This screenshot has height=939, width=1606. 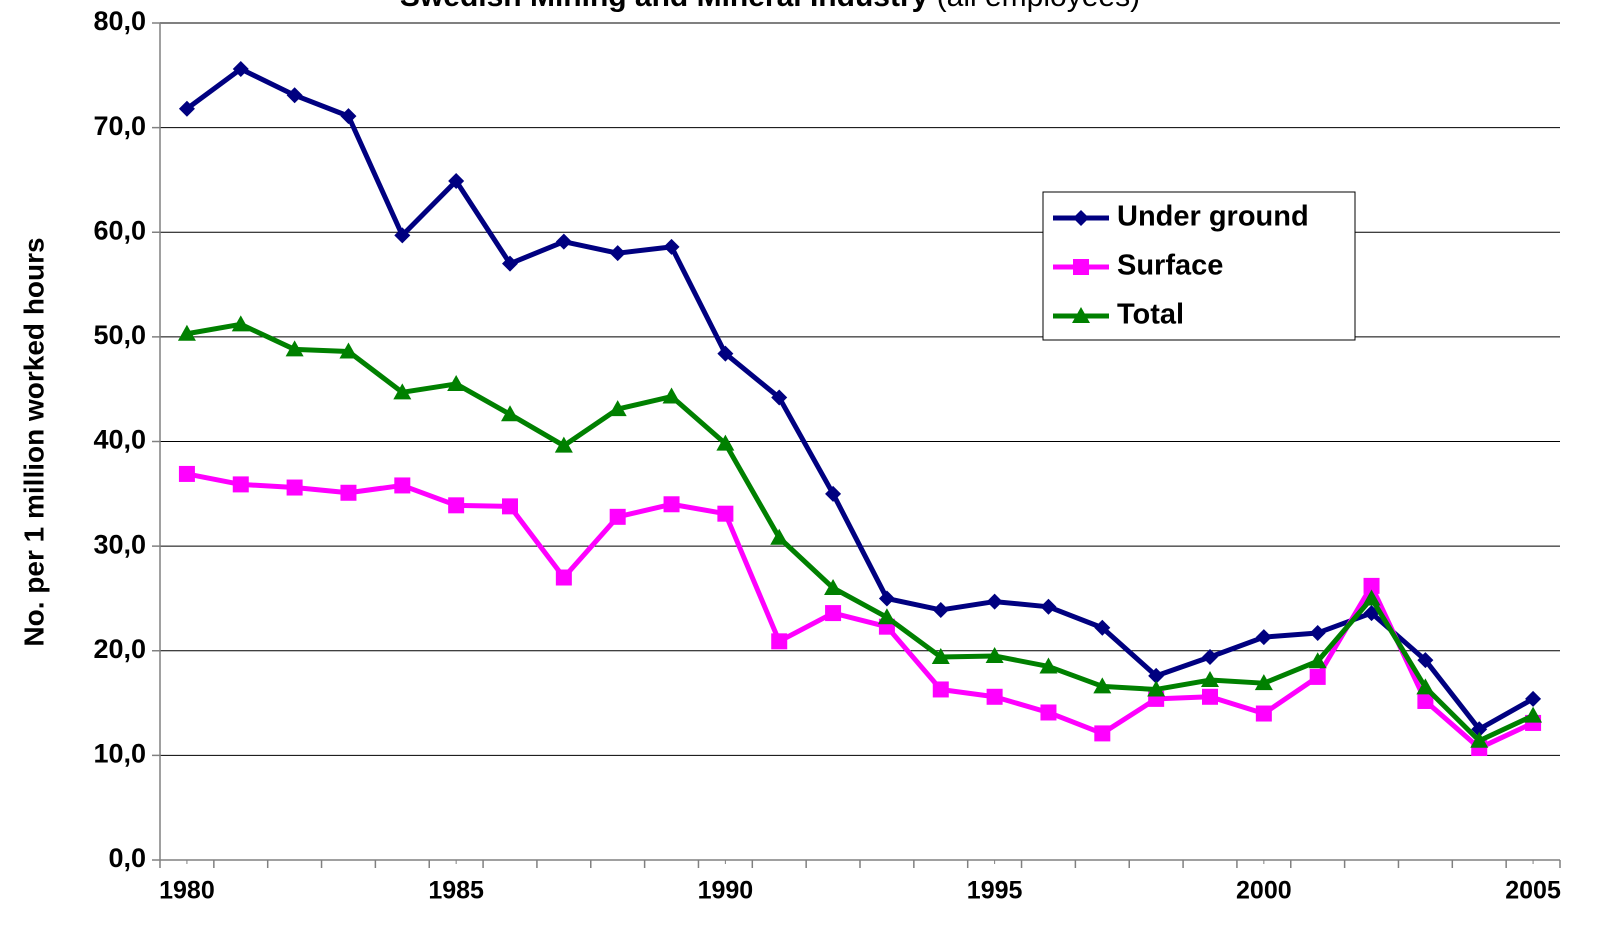 What do you see at coordinates (119, 21) in the screenshot?
I see `y-tick-label: 80,0` at bounding box center [119, 21].